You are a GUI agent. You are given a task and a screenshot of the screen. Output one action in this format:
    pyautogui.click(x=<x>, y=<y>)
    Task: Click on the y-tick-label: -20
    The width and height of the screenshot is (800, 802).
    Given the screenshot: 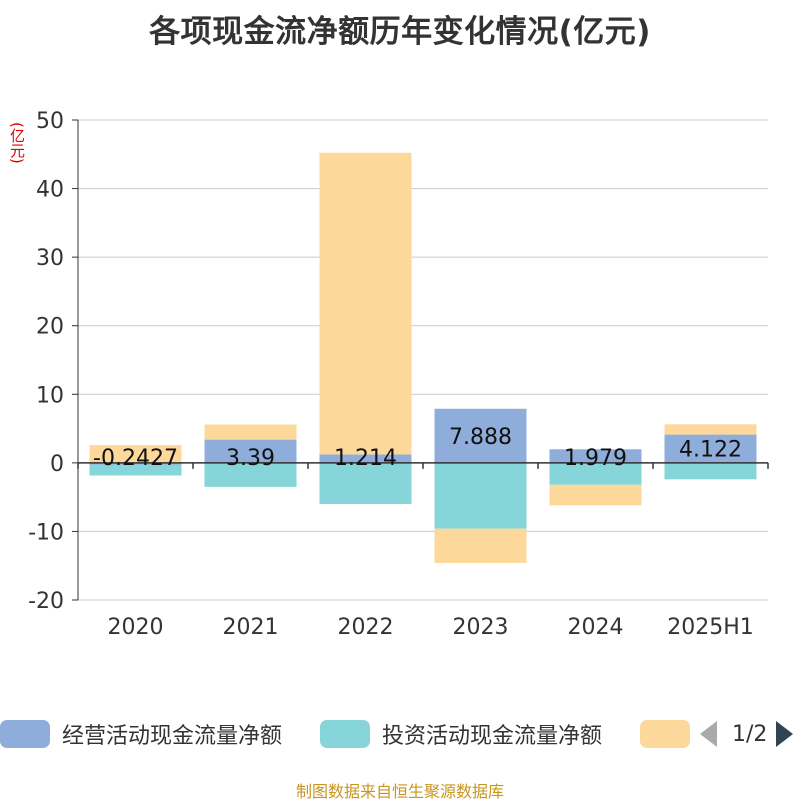 What is the action you would take?
    pyautogui.click(x=46, y=601)
    